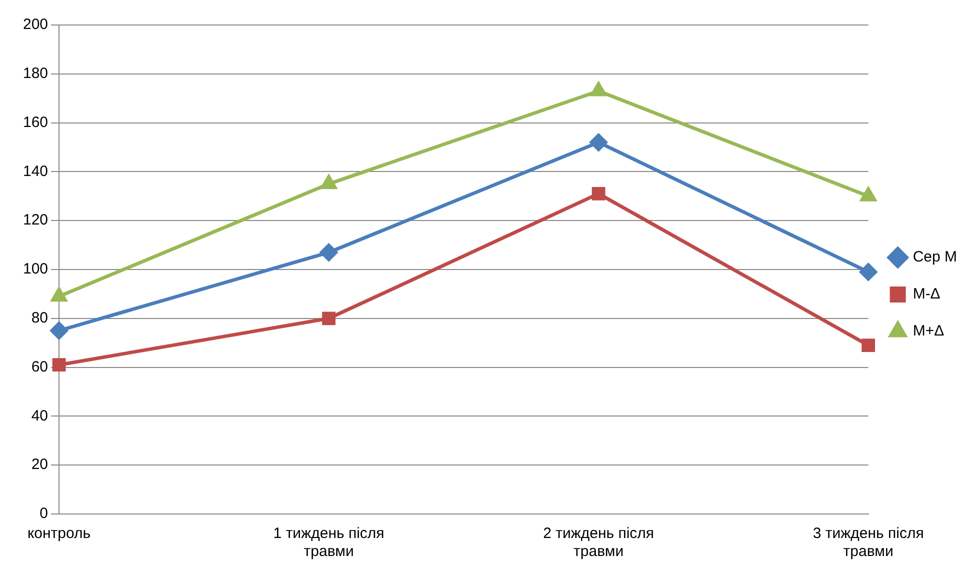 Image resolution: width=977 pixels, height=574 pixels. Describe the element at coordinates (59, 533) in the screenshot. I see `x-tick-label: контроль` at that location.